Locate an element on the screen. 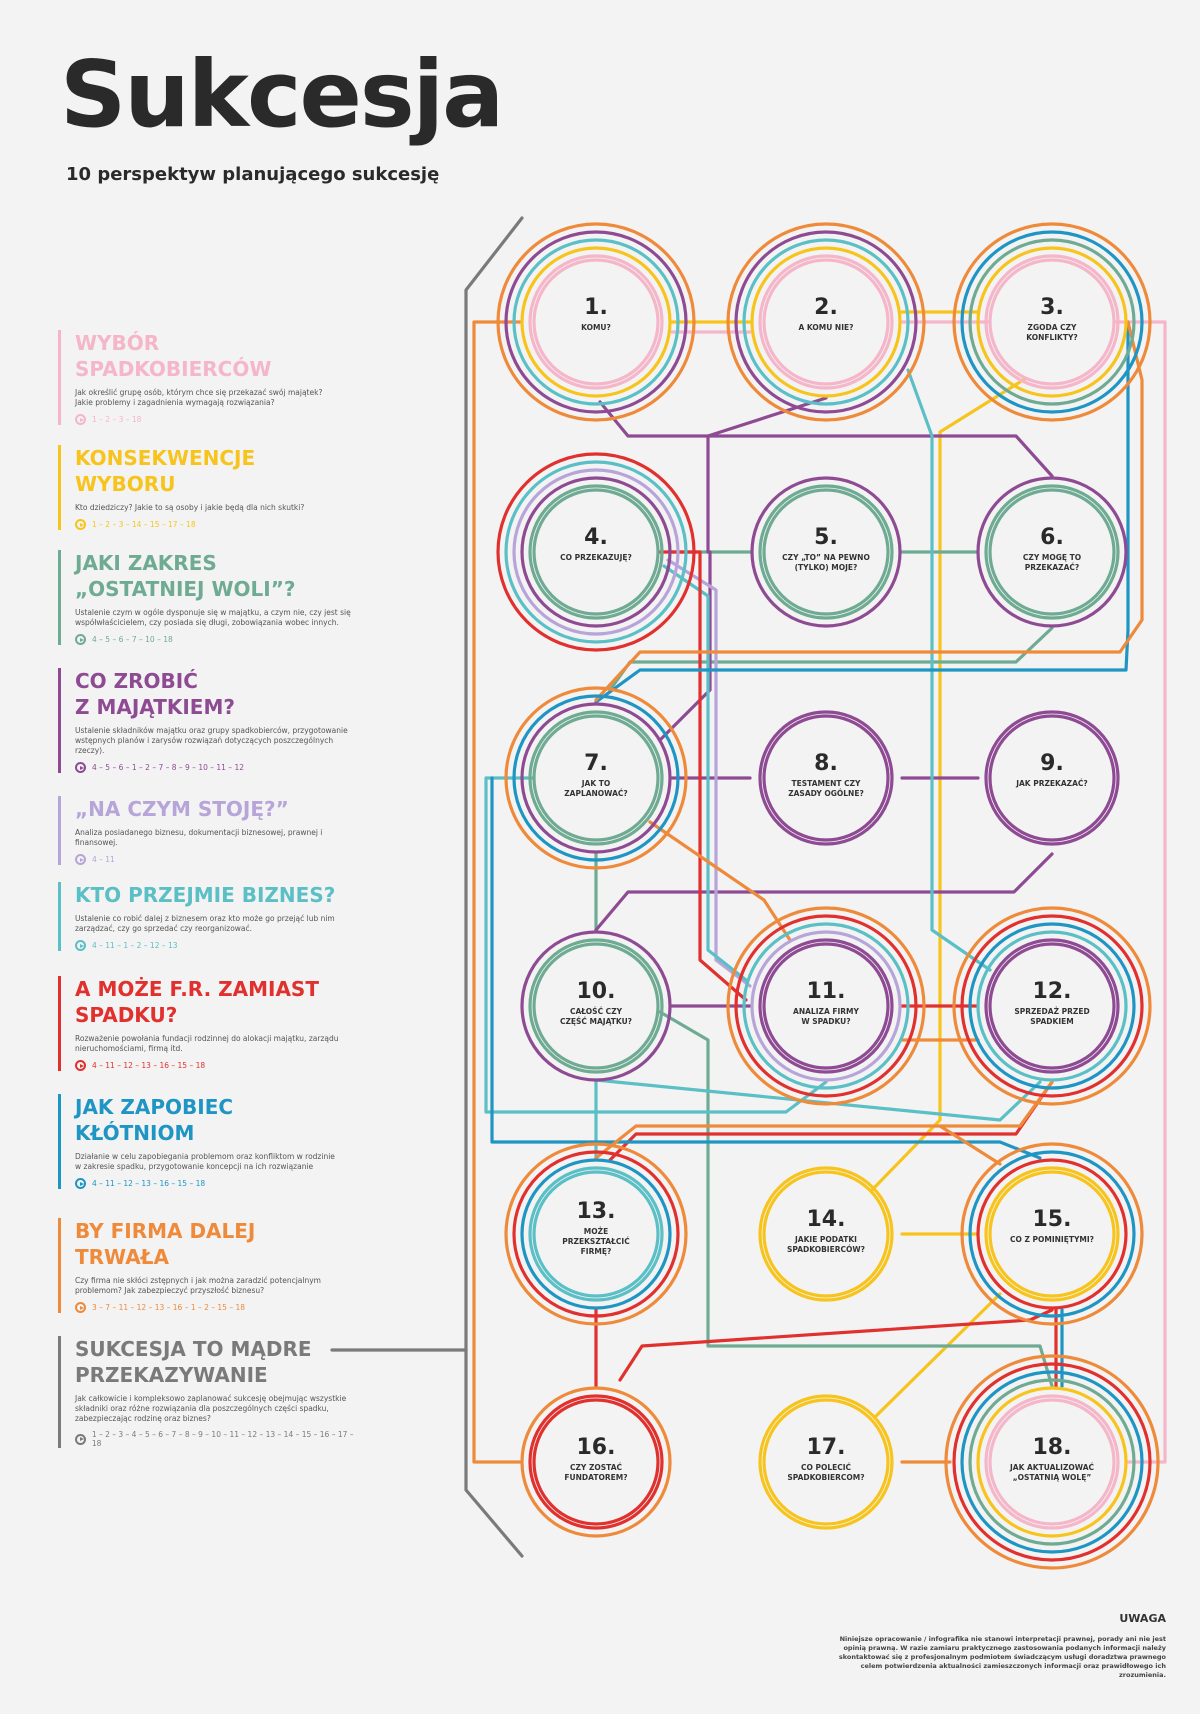  legend-route-stations: 4 – 11 – 12 – 13 – 16 – 15 – 18 is located at coordinates (149, 1183).